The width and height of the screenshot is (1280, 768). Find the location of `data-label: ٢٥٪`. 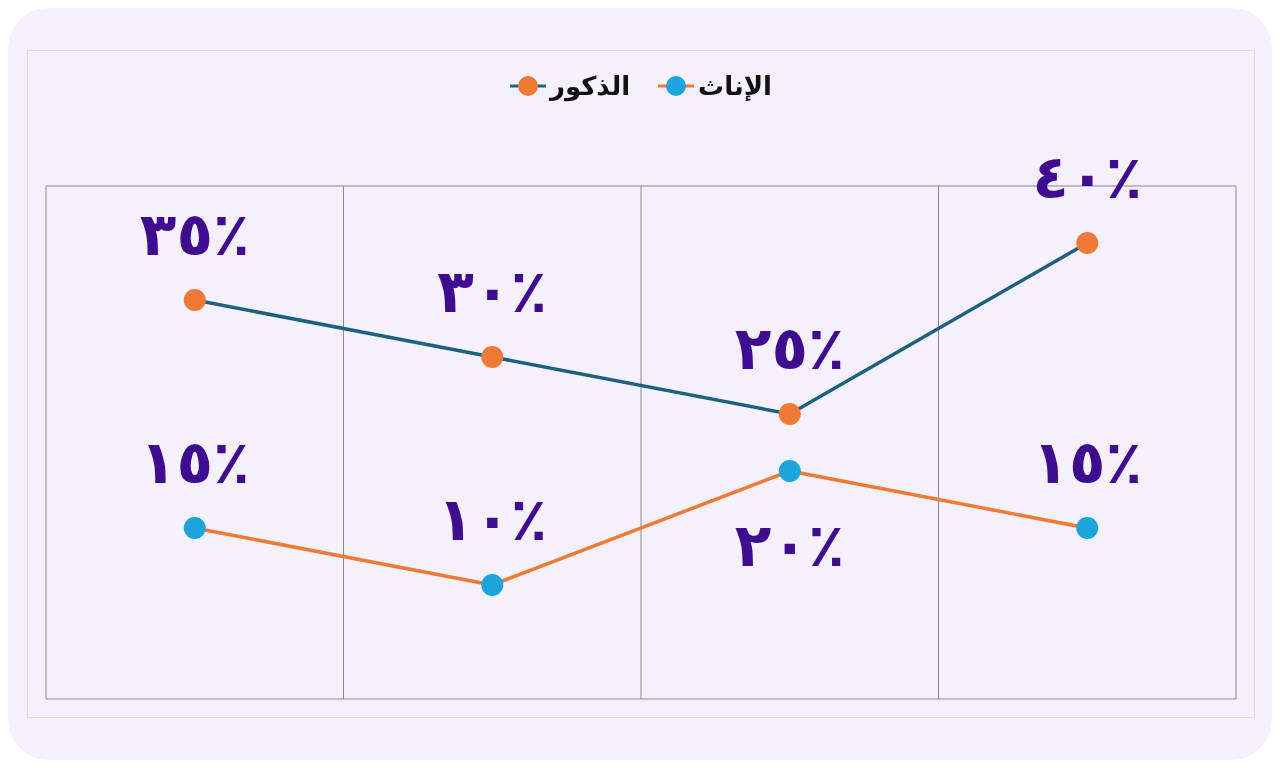

data-label: ٢٥٪ is located at coordinates (789, 348).